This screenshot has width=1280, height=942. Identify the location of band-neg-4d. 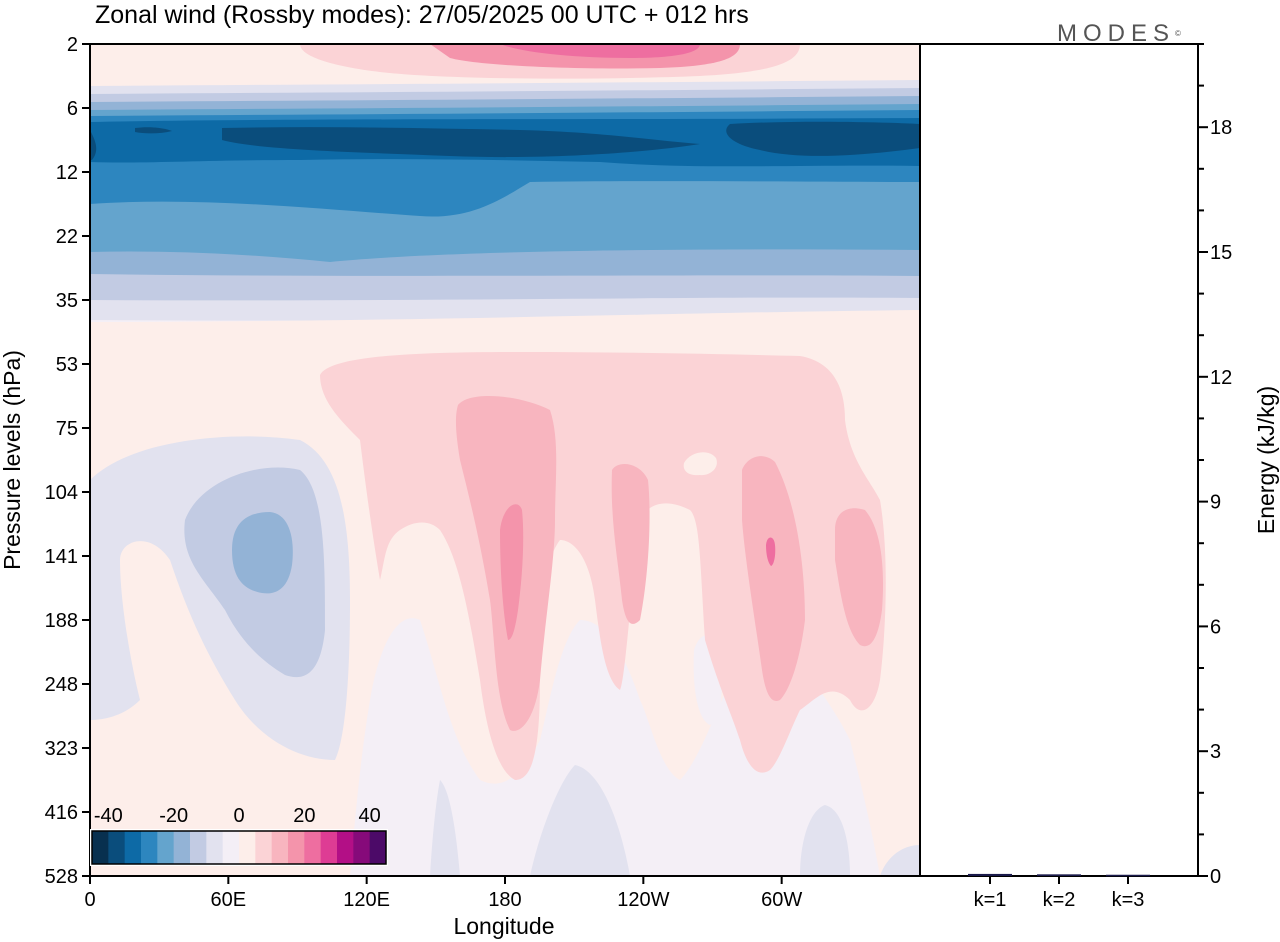
(153, 130).